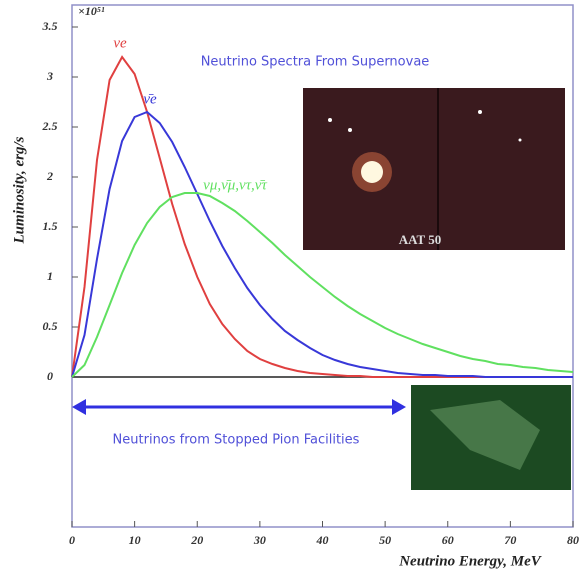 Image resolution: width=581 pixels, height=575 pixels. What do you see at coordinates (50, 376) in the screenshot?
I see `y-tick-label: 0` at bounding box center [50, 376].